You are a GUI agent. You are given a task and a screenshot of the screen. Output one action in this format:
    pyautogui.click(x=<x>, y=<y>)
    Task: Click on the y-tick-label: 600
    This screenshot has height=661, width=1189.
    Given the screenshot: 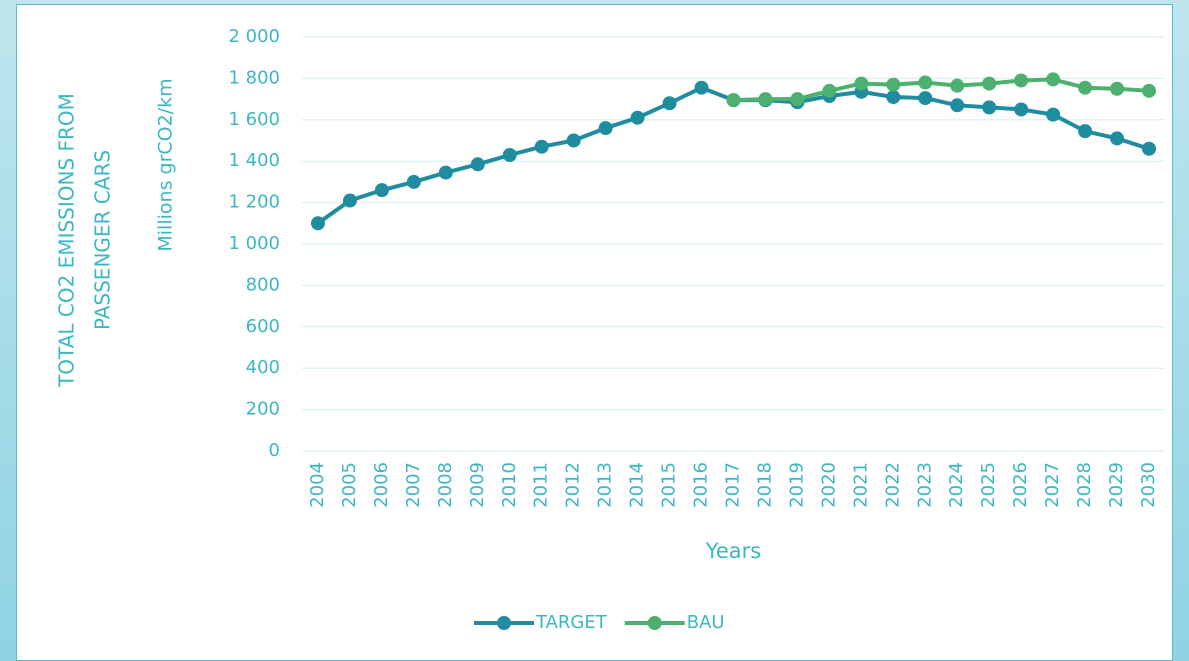 What is the action you would take?
    pyautogui.click(x=263, y=326)
    